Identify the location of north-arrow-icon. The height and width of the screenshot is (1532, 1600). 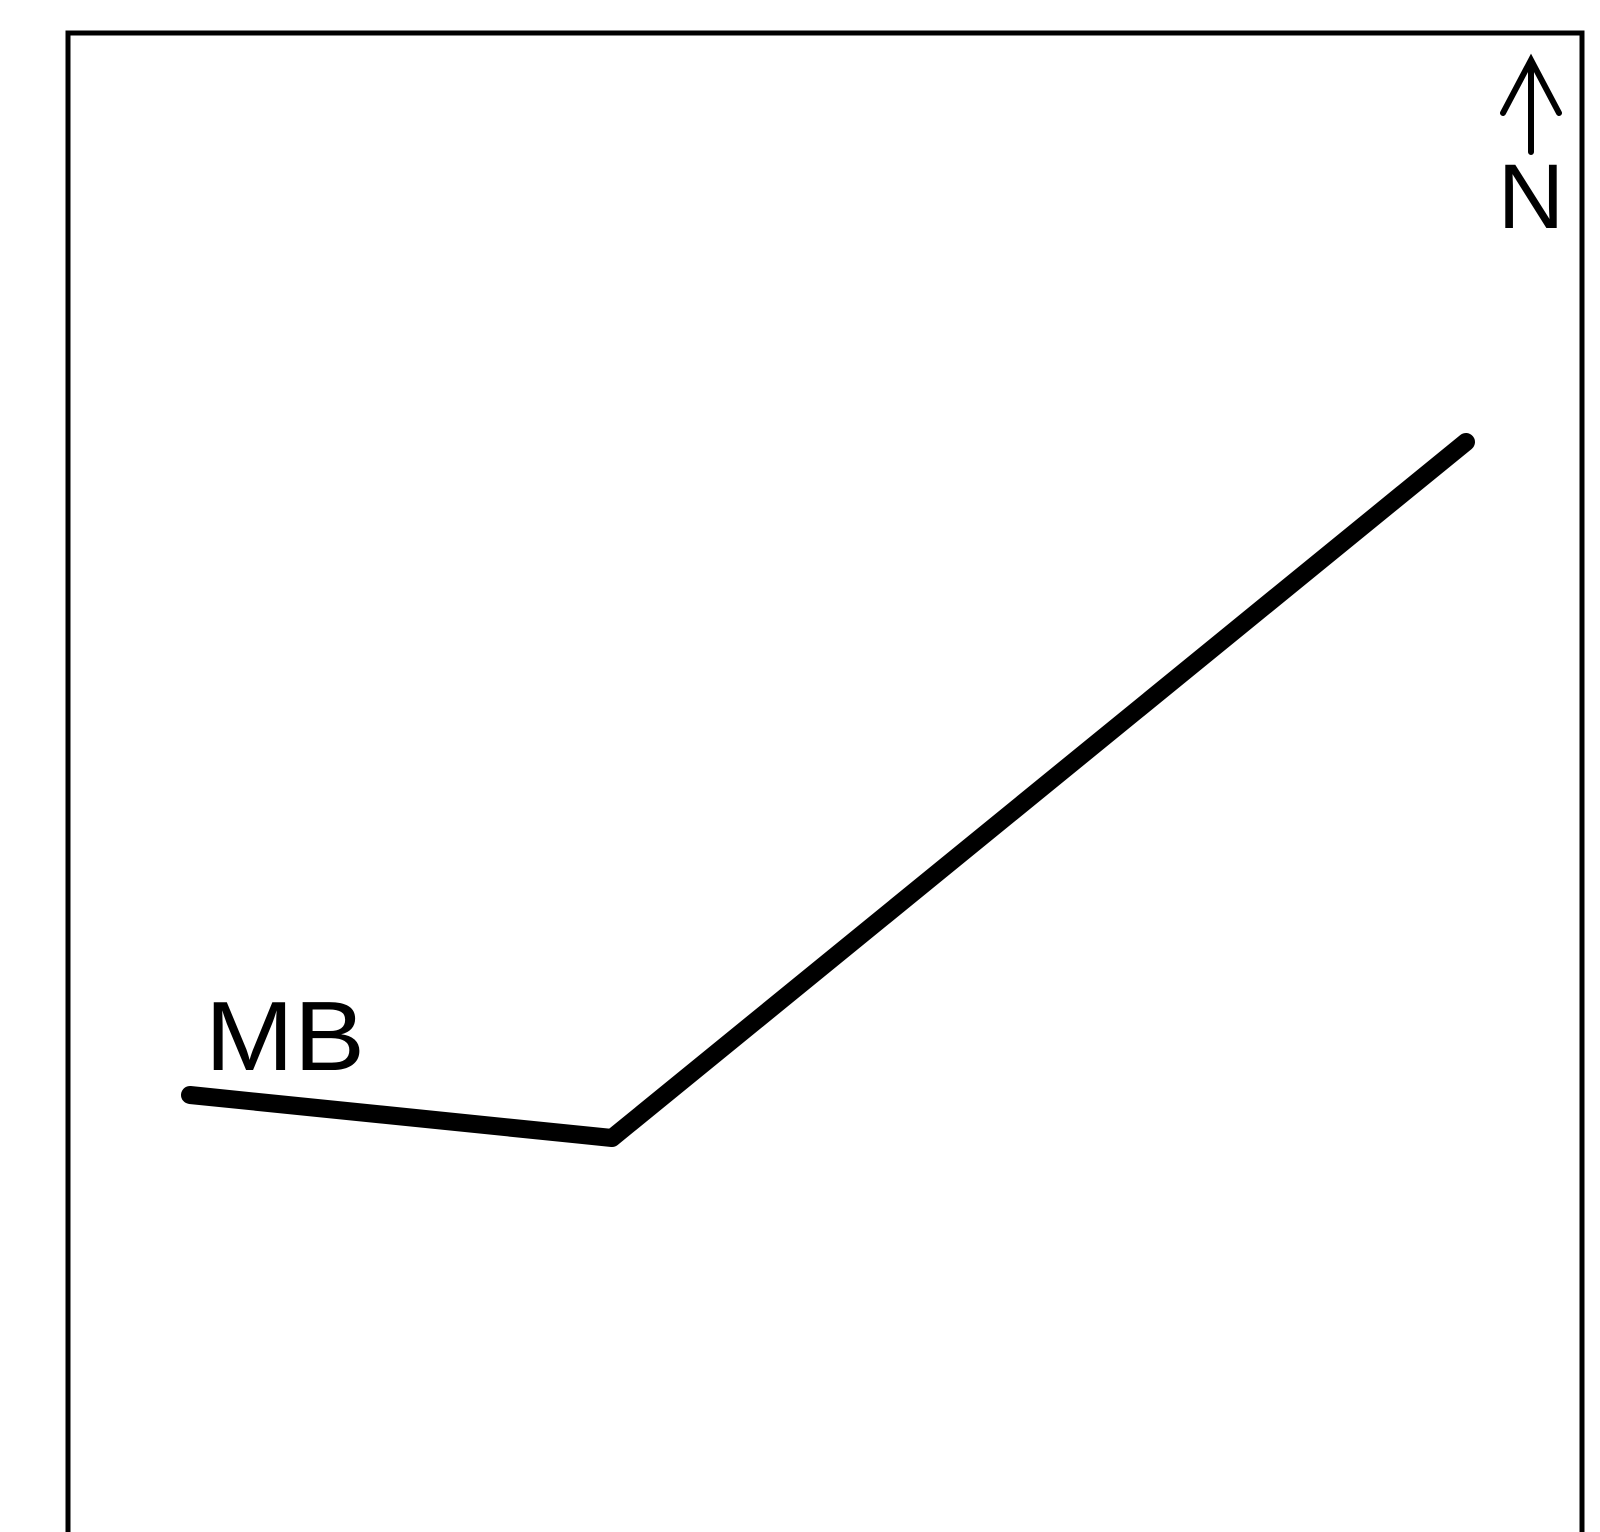
(1531, 104).